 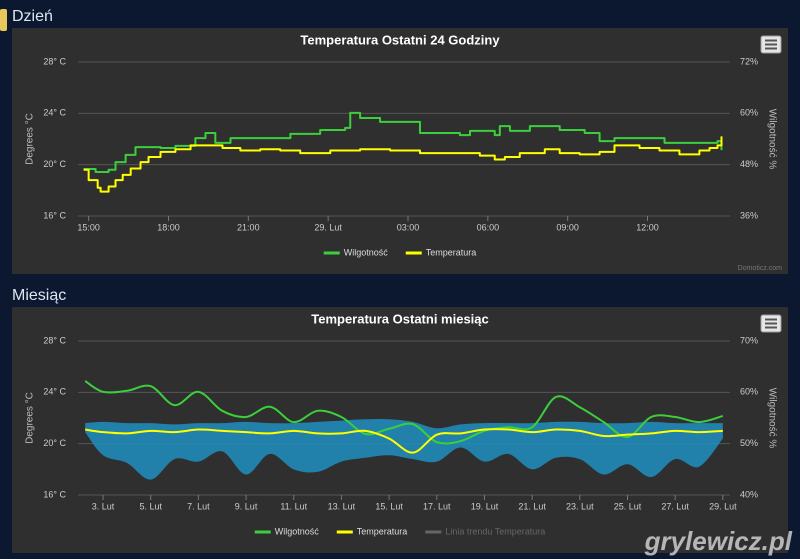 I want to click on y2-tick-label: 48%, so click(x=749, y=164).